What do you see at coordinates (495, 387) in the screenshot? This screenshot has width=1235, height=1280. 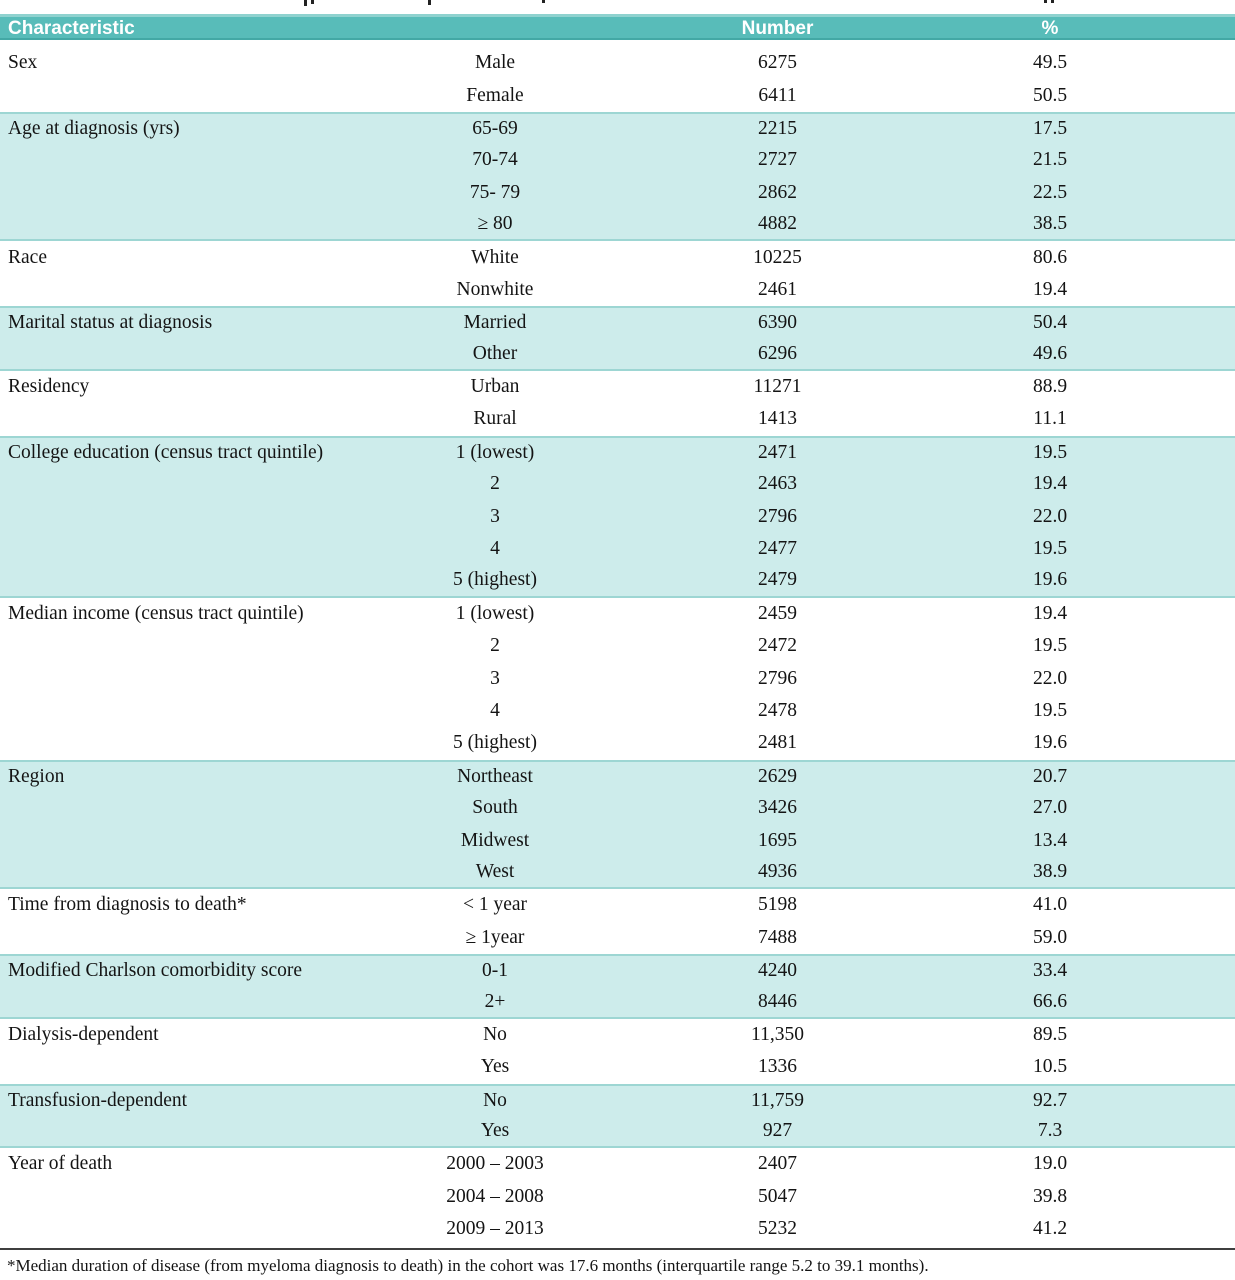 I see `subcategory-cell: Urban` at bounding box center [495, 387].